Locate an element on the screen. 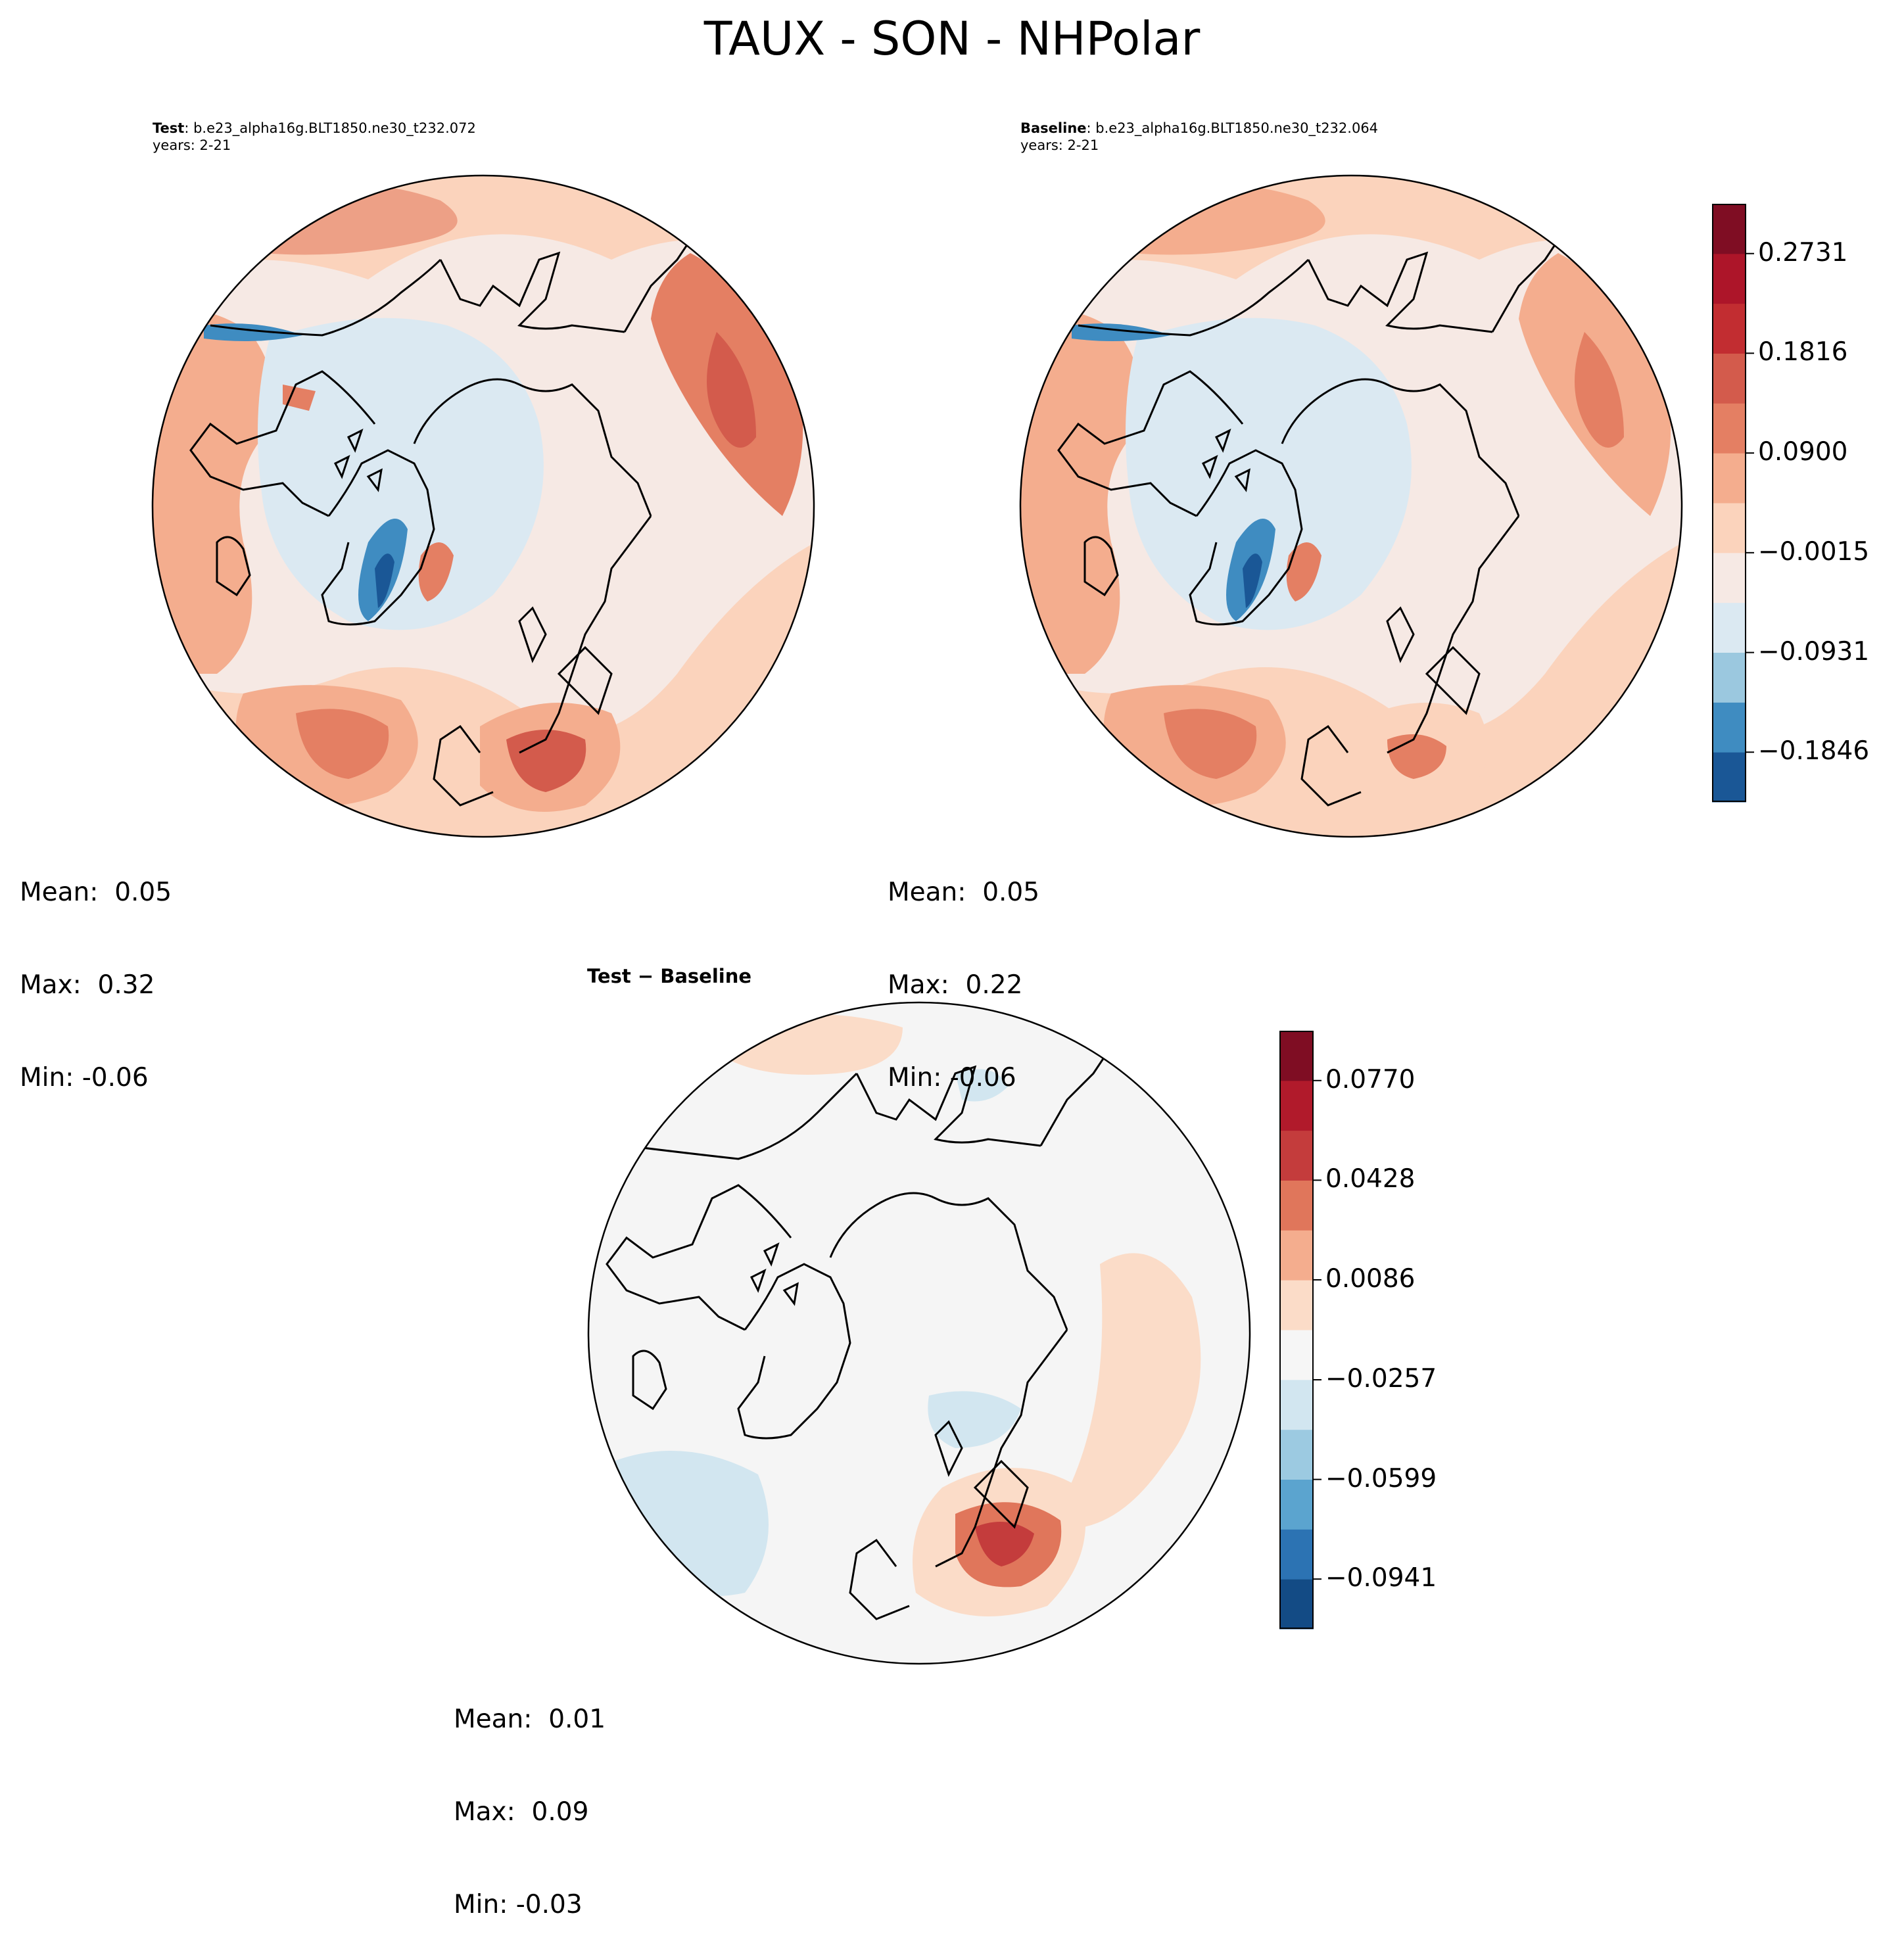  test-europe-core is located at coordinates (546, 761).